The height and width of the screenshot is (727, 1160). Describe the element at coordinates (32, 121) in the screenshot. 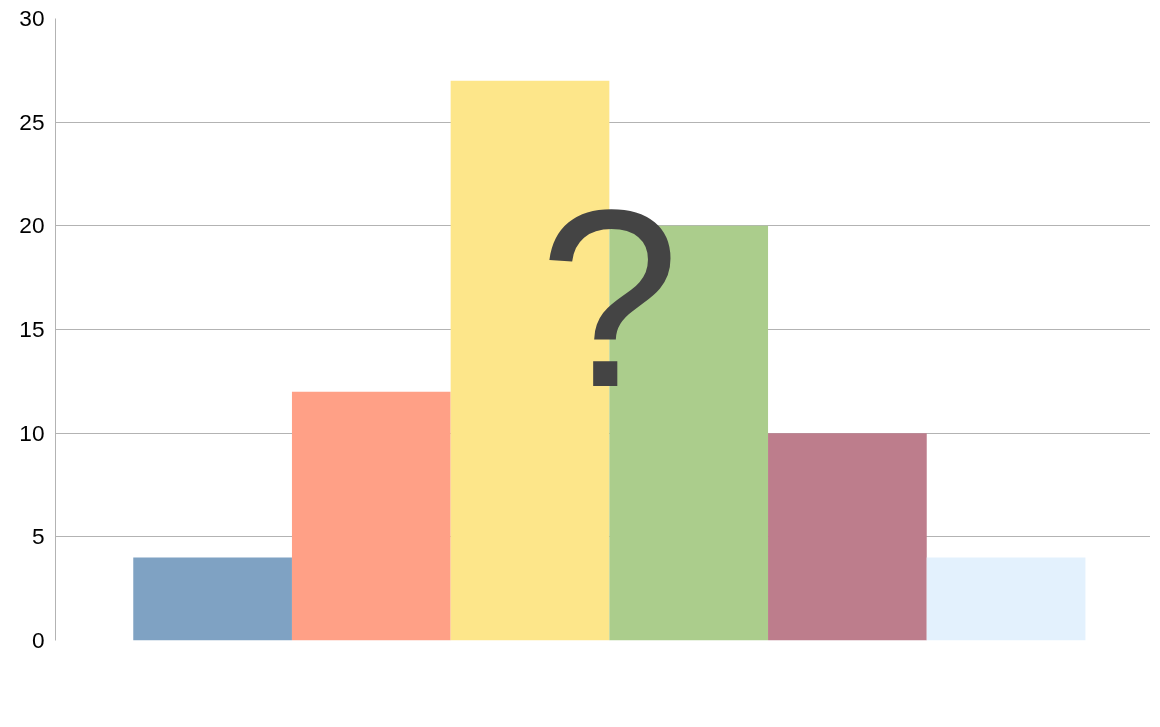

I see `y-tick-label: 25` at that location.